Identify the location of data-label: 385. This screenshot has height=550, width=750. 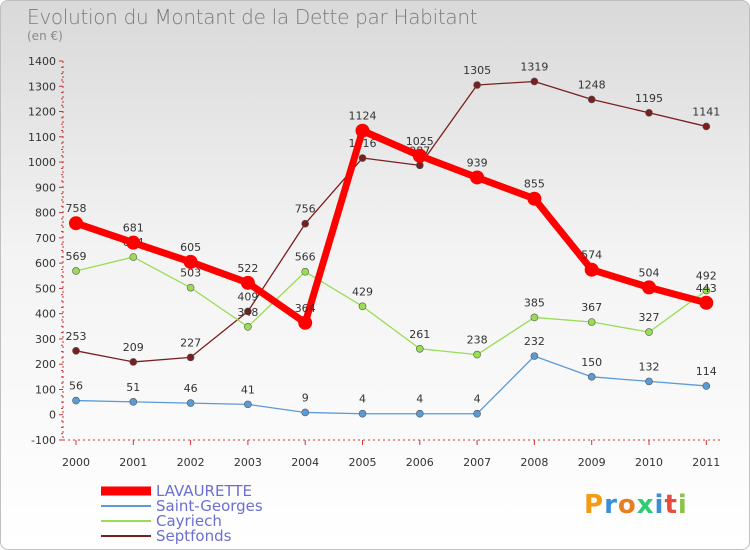
(534, 302).